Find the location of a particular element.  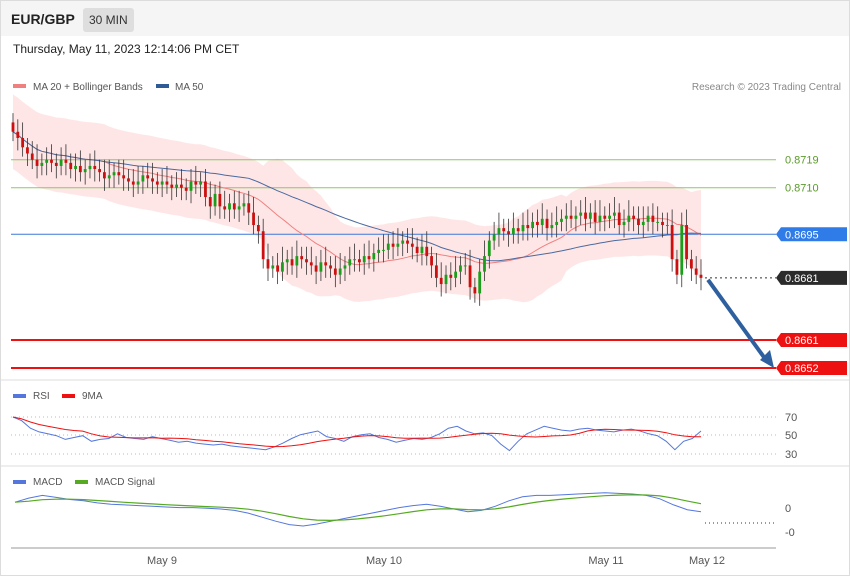

x-label-may9: May 9 is located at coordinates (162, 561).